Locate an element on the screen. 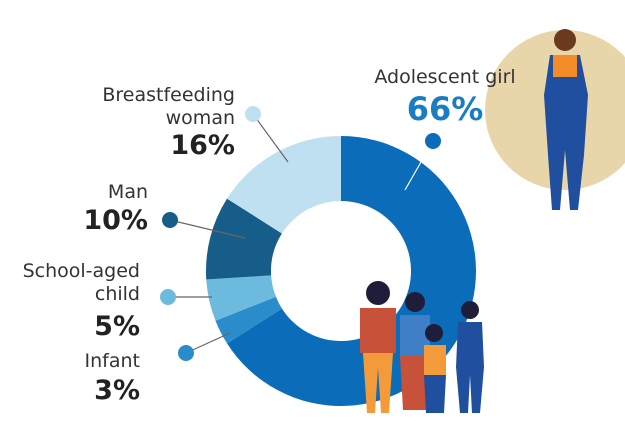 This screenshot has width=625, height=421. value-label: 16% is located at coordinates (202, 145).